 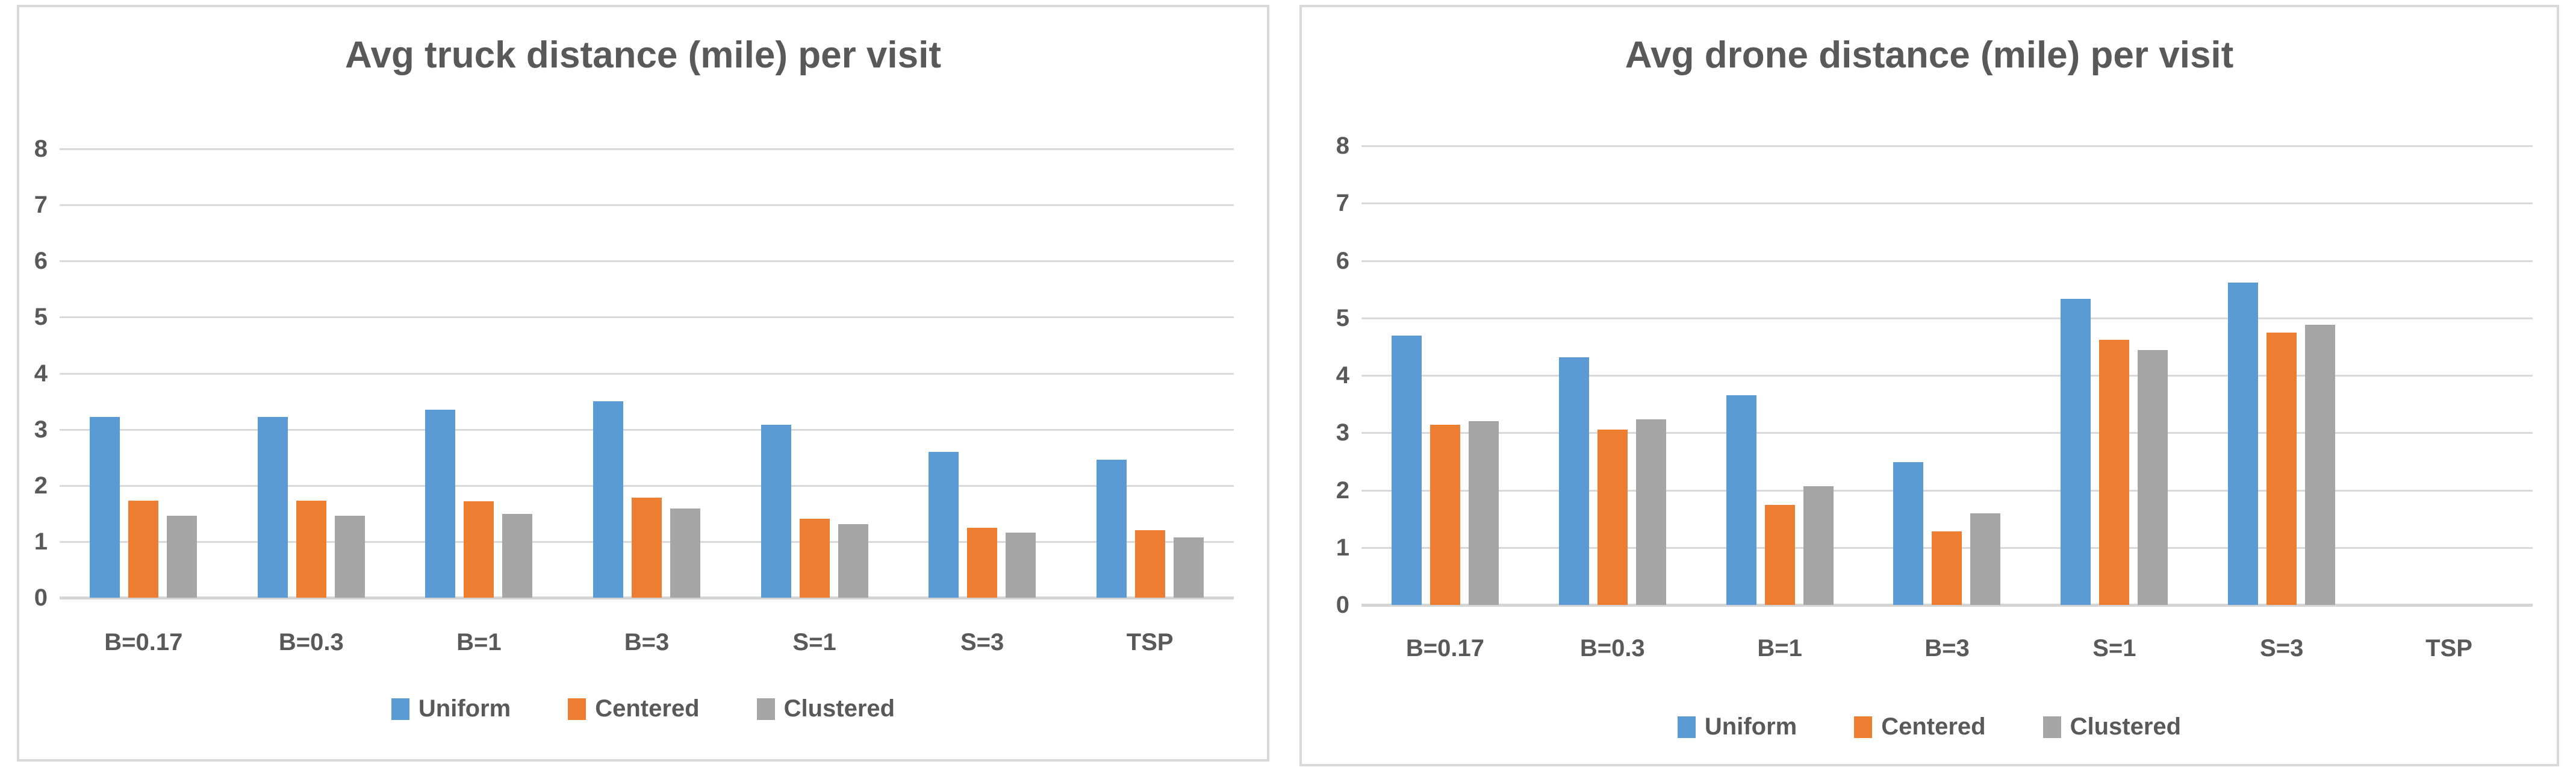 What do you see at coordinates (766, 709) in the screenshot?
I see `legend-swatch-clustered` at bounding box center [766, 709].